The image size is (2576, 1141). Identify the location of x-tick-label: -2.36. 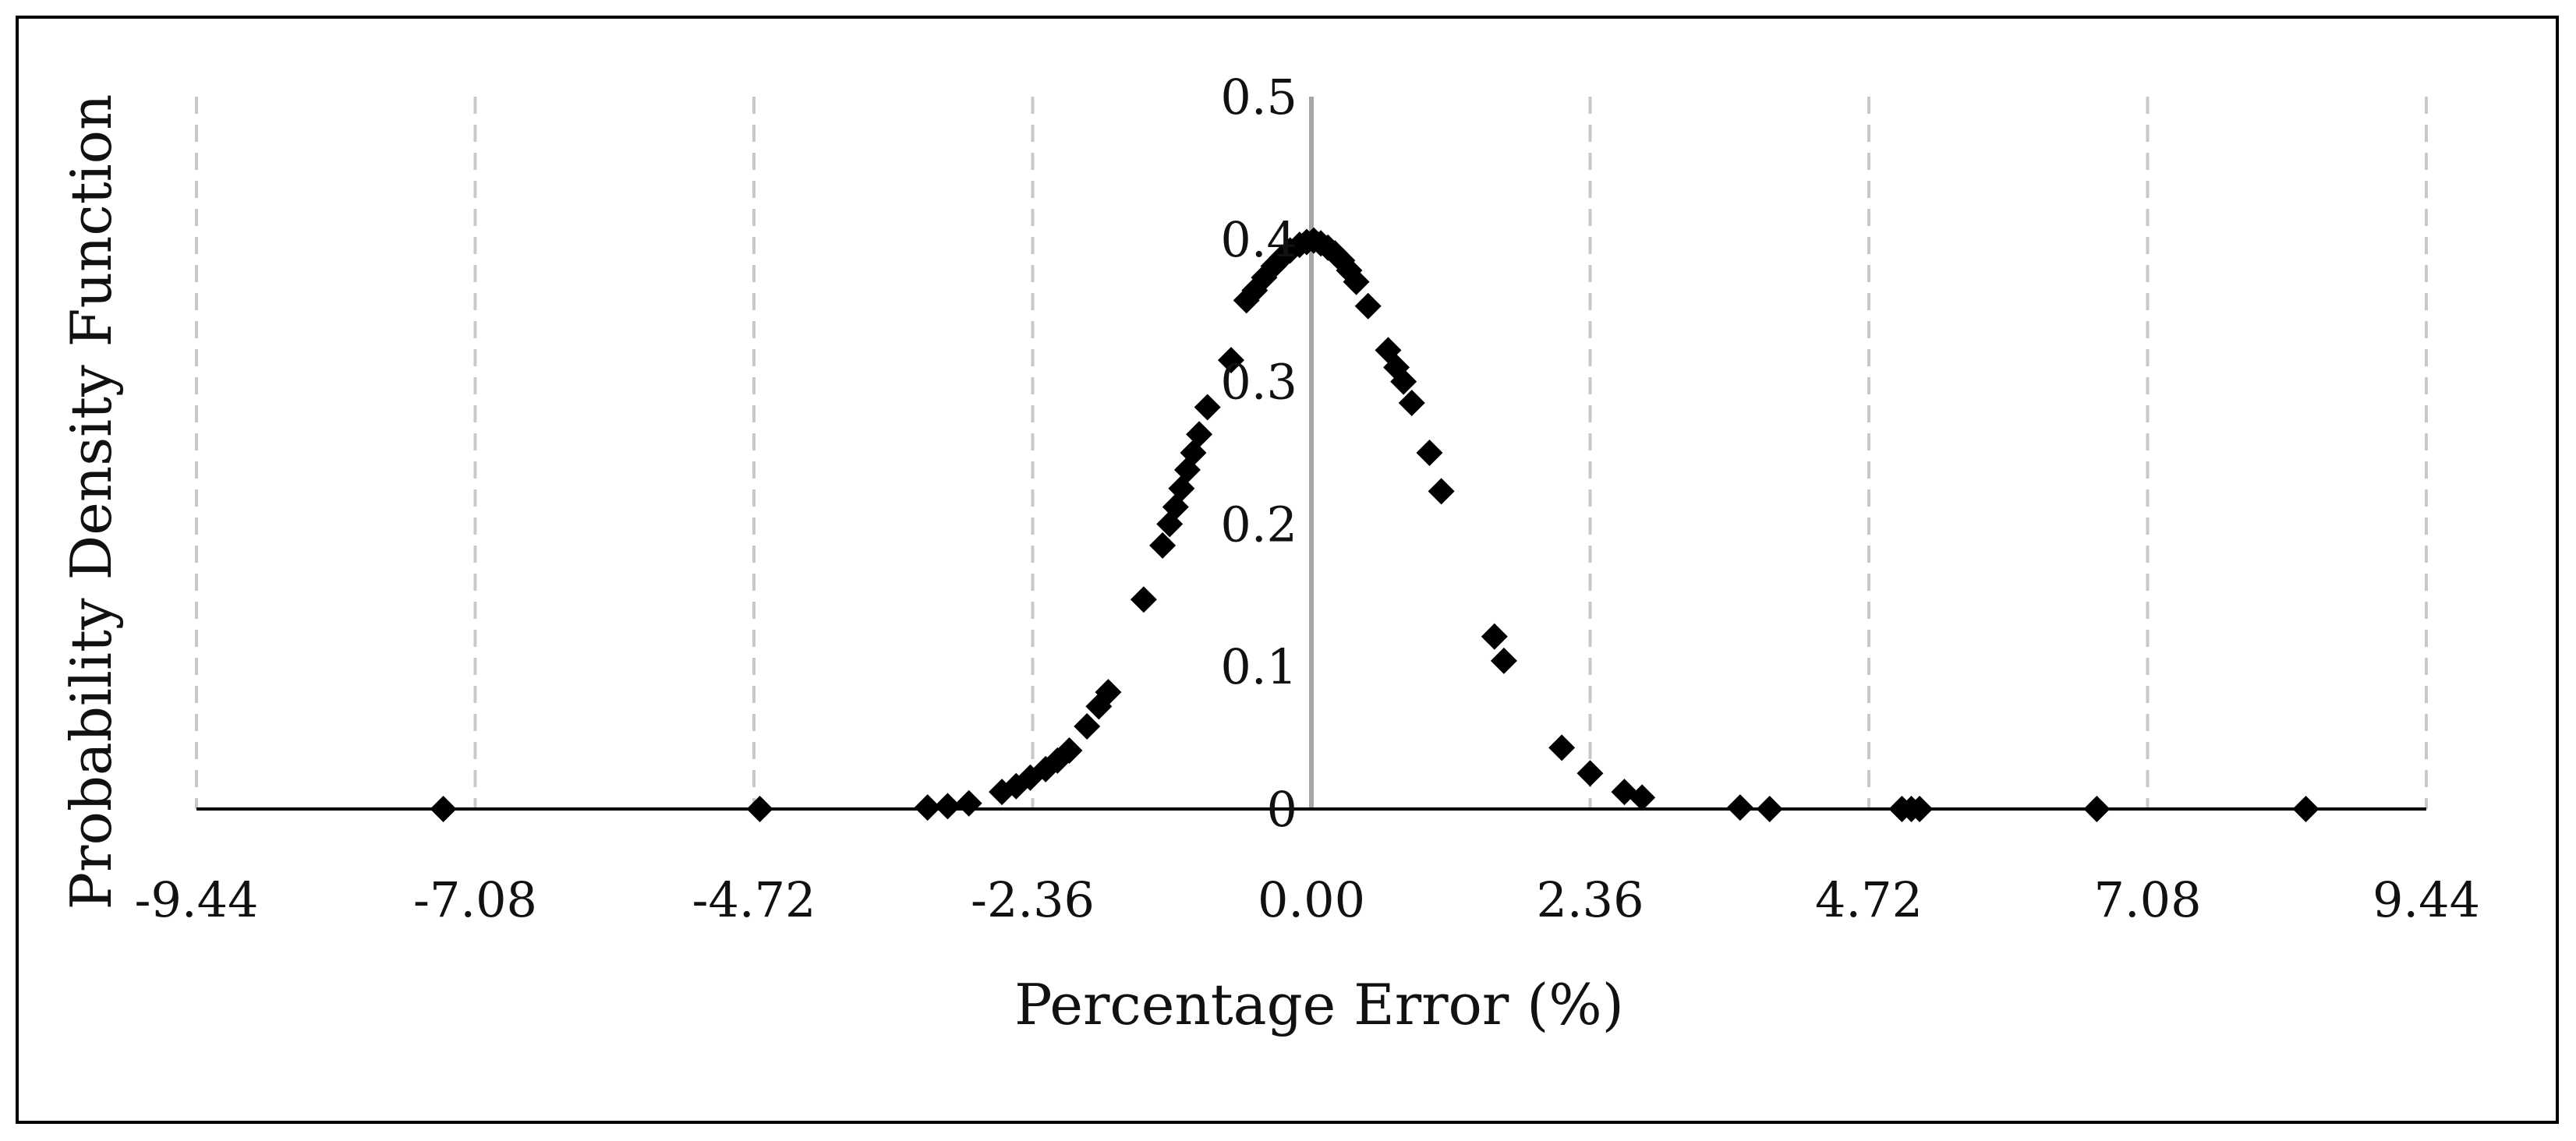
(1033, 899).